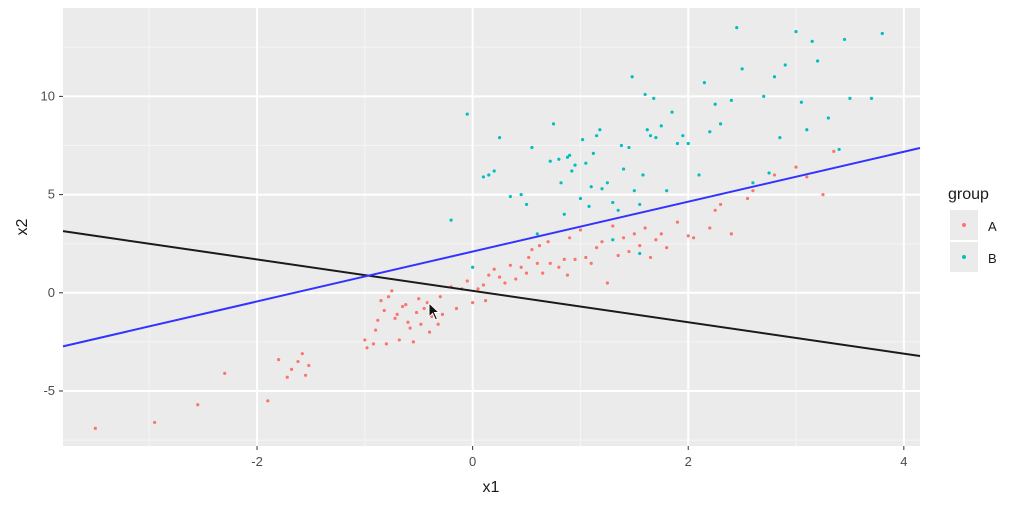  Describe the element at coordinates (257, 461) in the screenshot. I see `x-tick-label: -2` at that location.